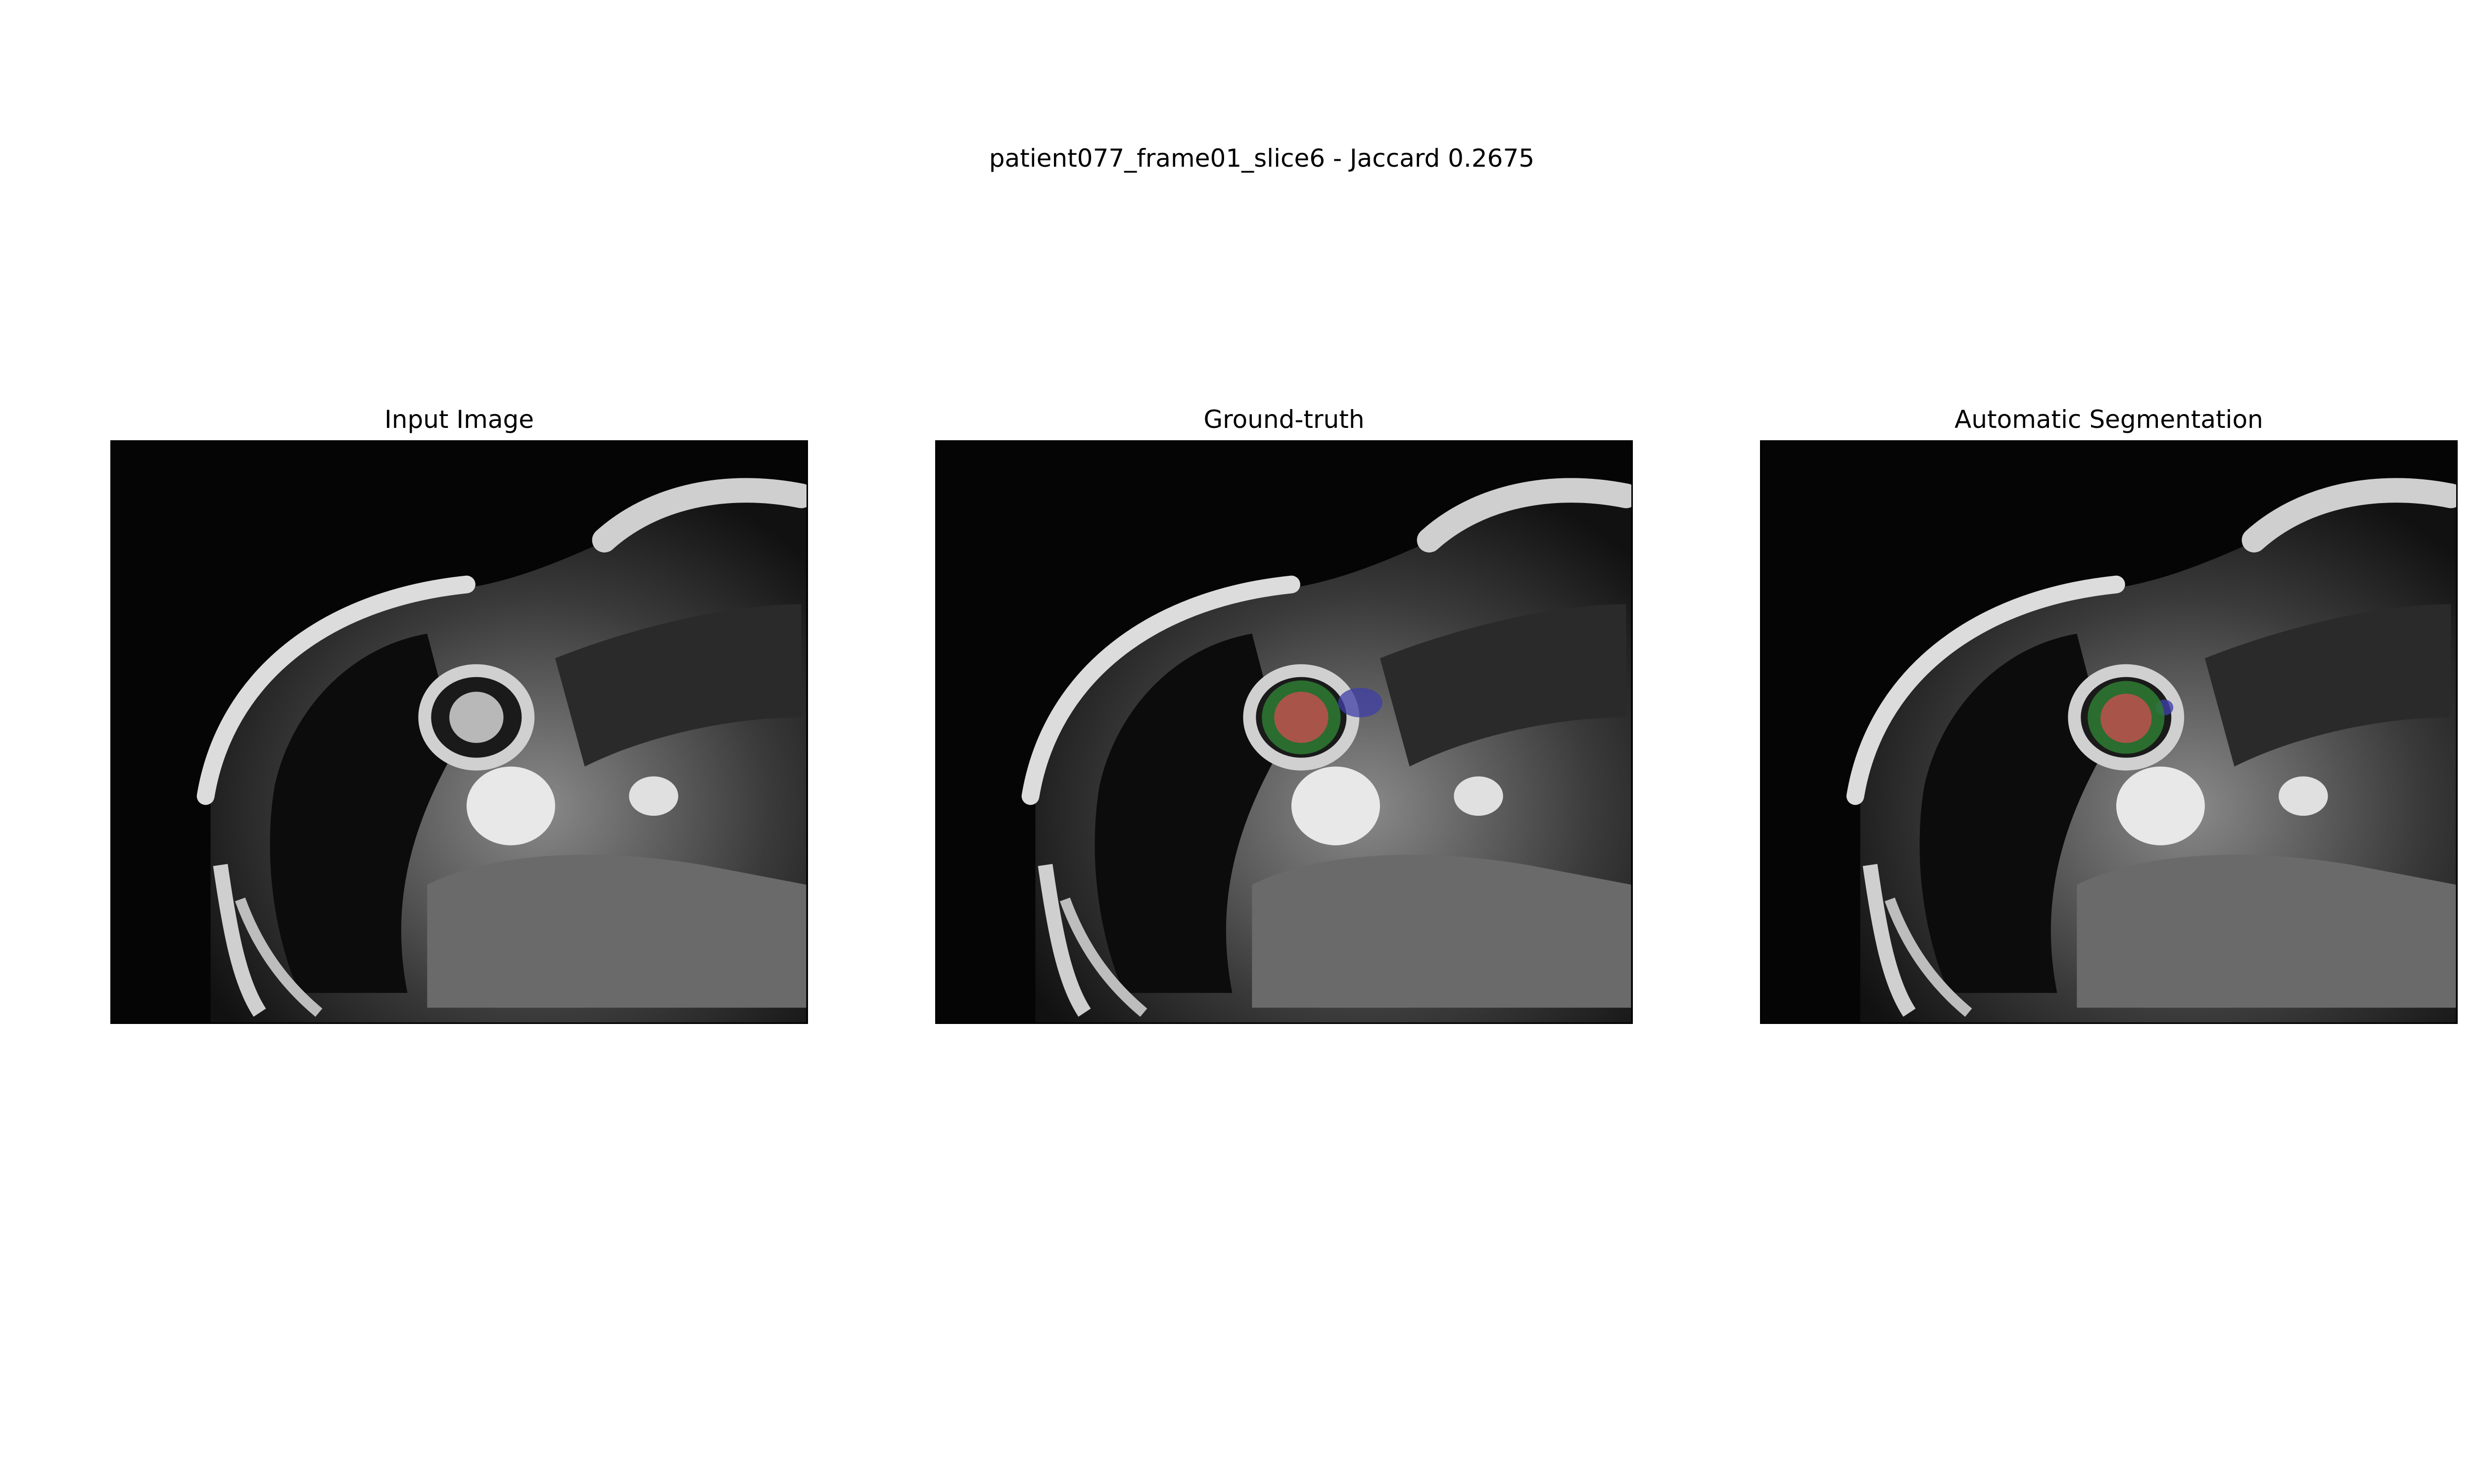 The height and width of the screenshot is (1484, 2474). I want to click on mri-automatic-image, so click(2109, 732).